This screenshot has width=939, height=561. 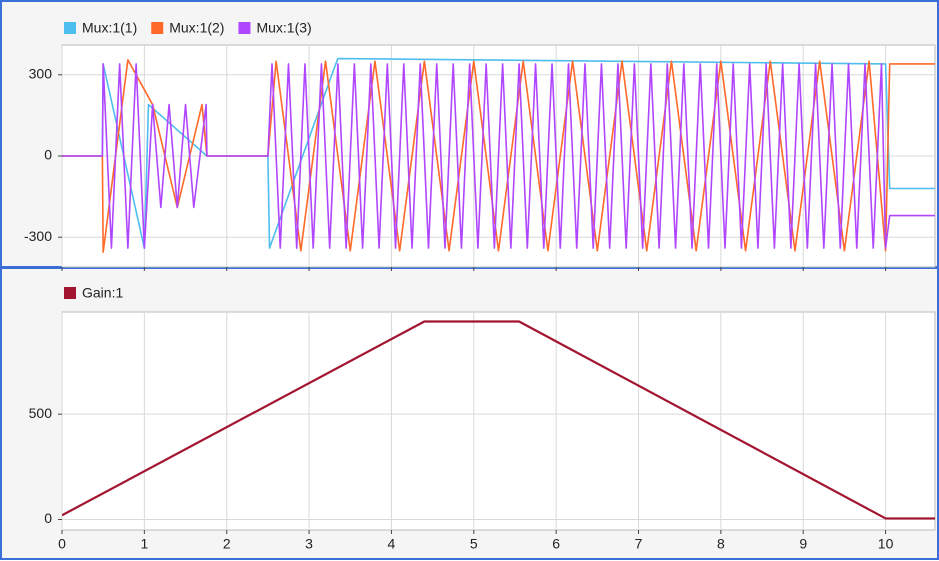 What do you see at coordinates (392, 544) in the screenshot?
I see `x-tick-label: 4` at bounding box center [392, 544].